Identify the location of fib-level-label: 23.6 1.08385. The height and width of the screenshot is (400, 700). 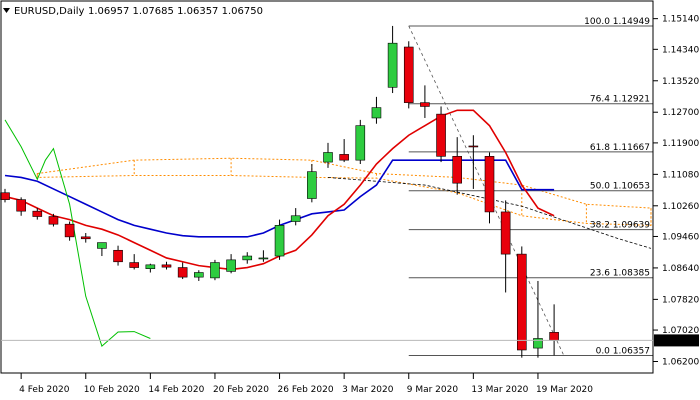
(620, 274).